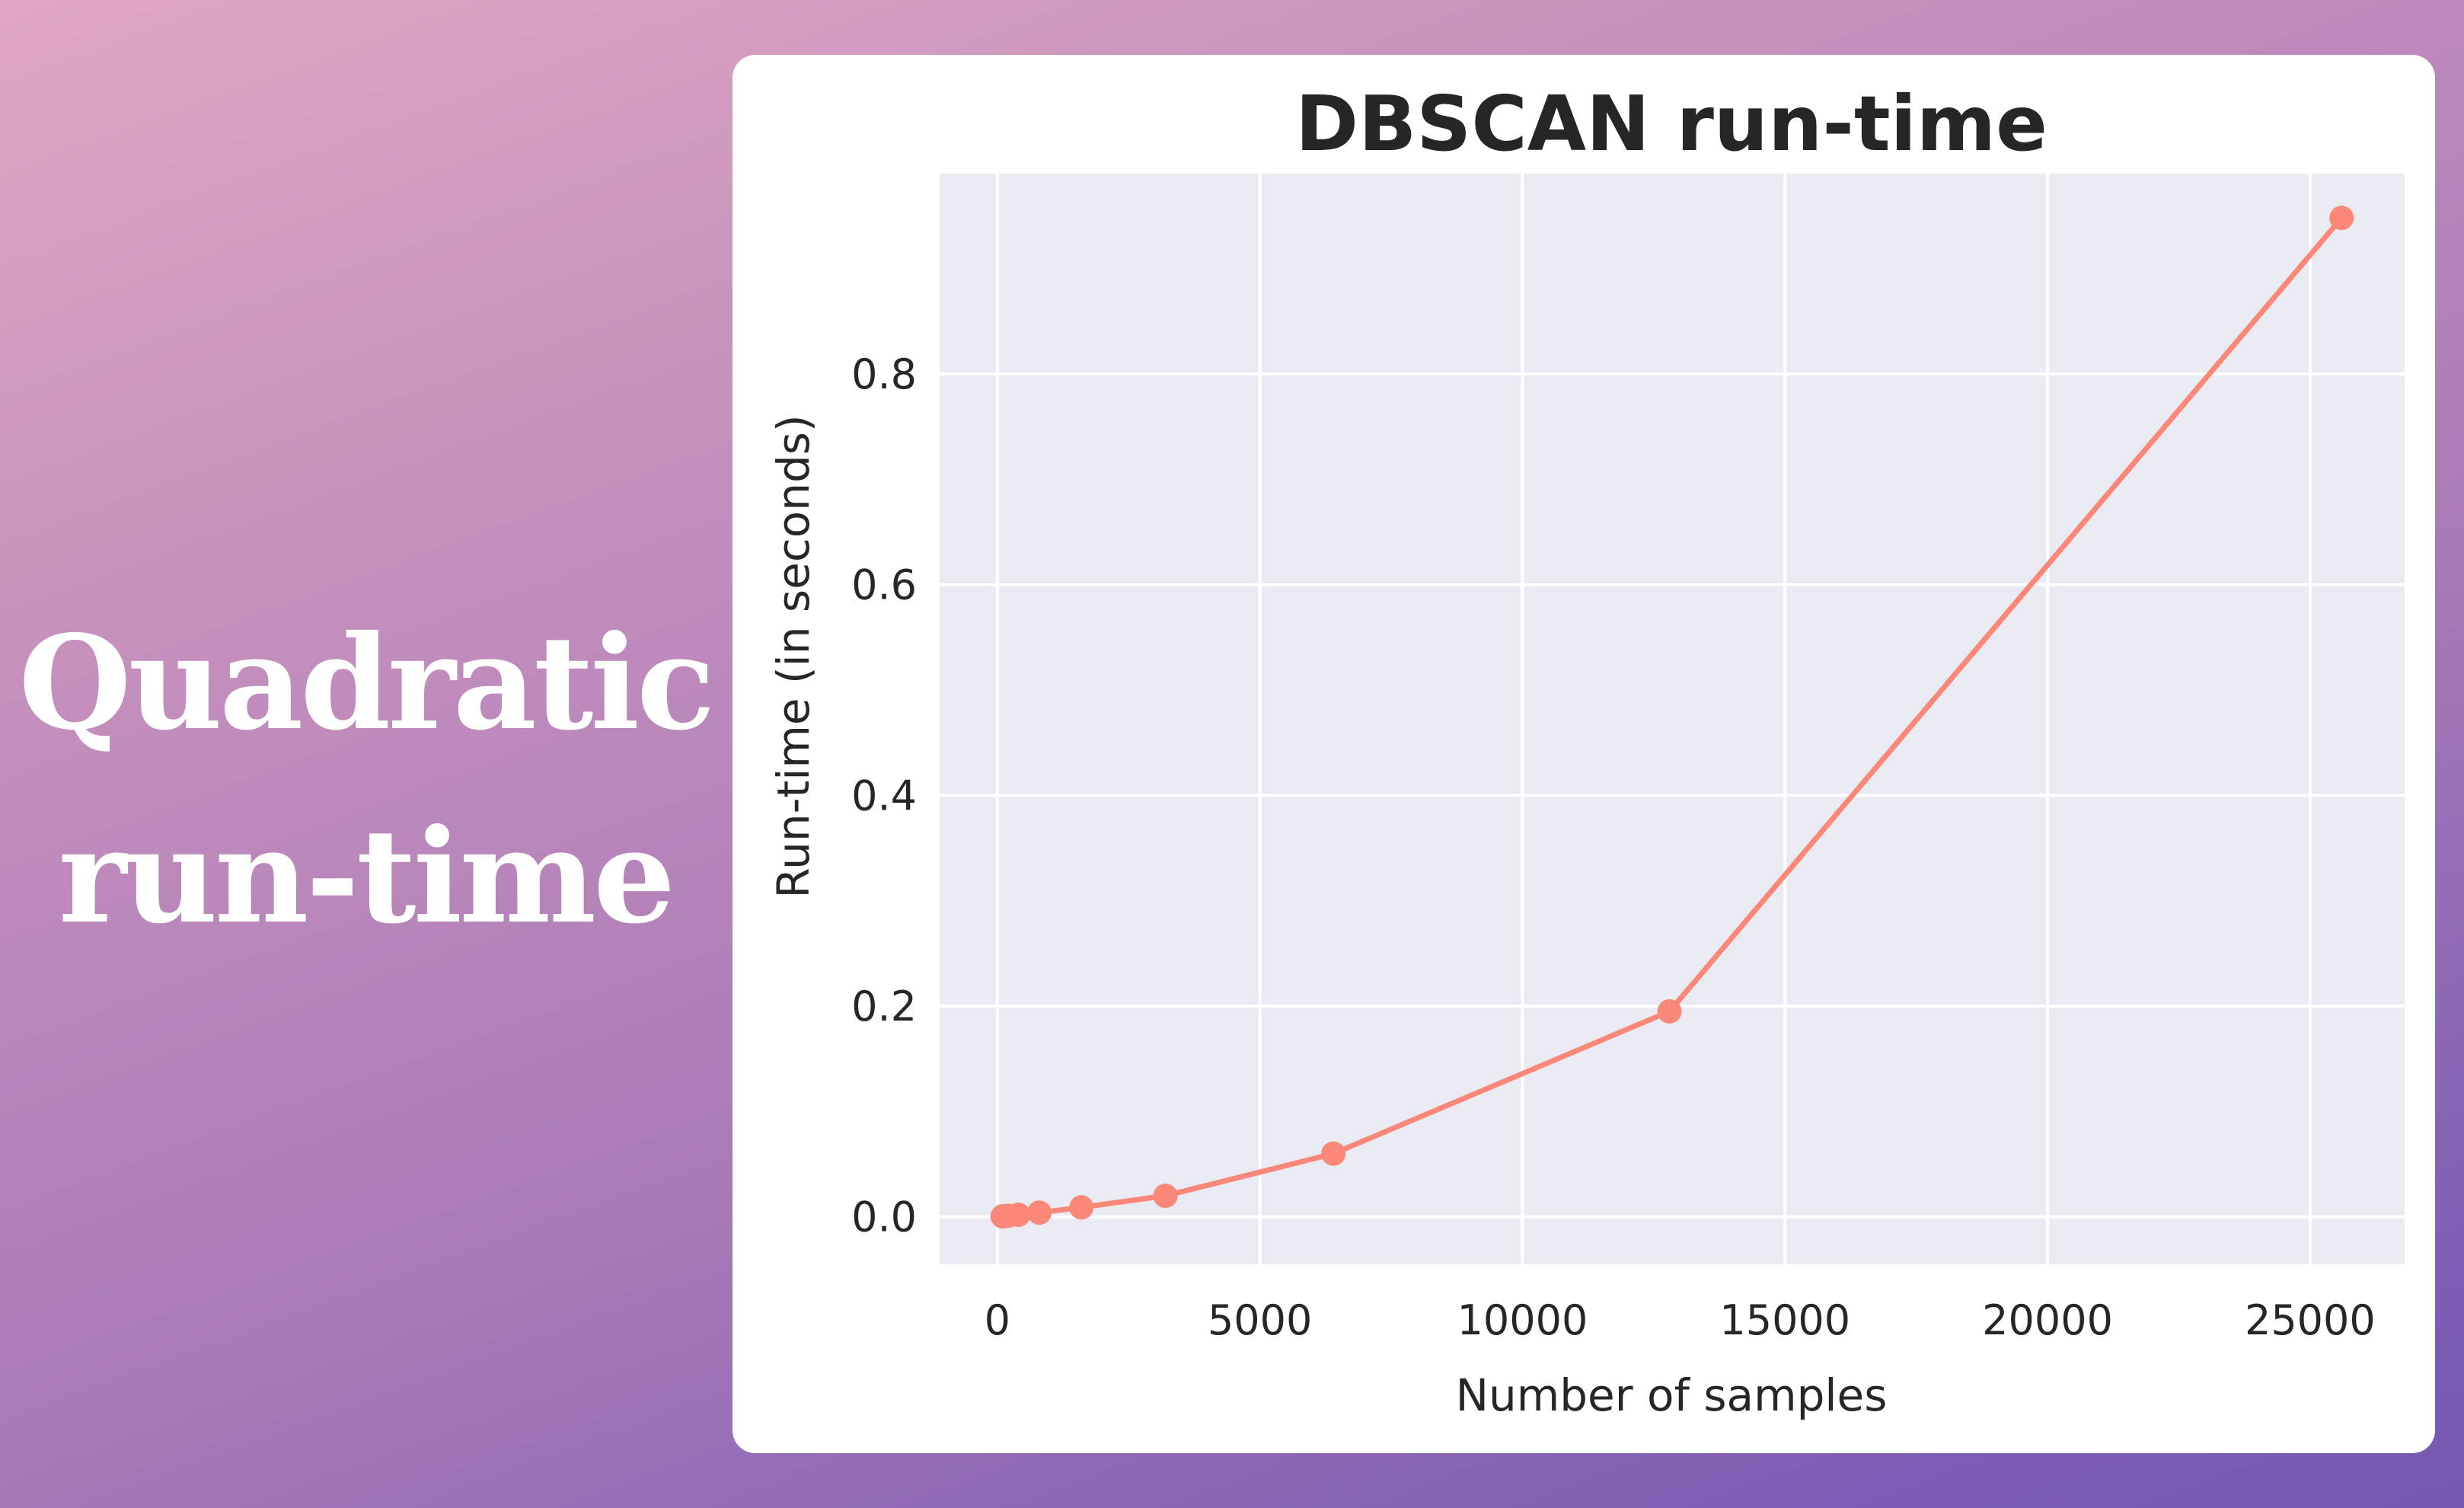  What do you see at coordinates (366, 683) in the screenshot?
I see `headline-line-1: Quadratic` at bounding box center [366, 683].